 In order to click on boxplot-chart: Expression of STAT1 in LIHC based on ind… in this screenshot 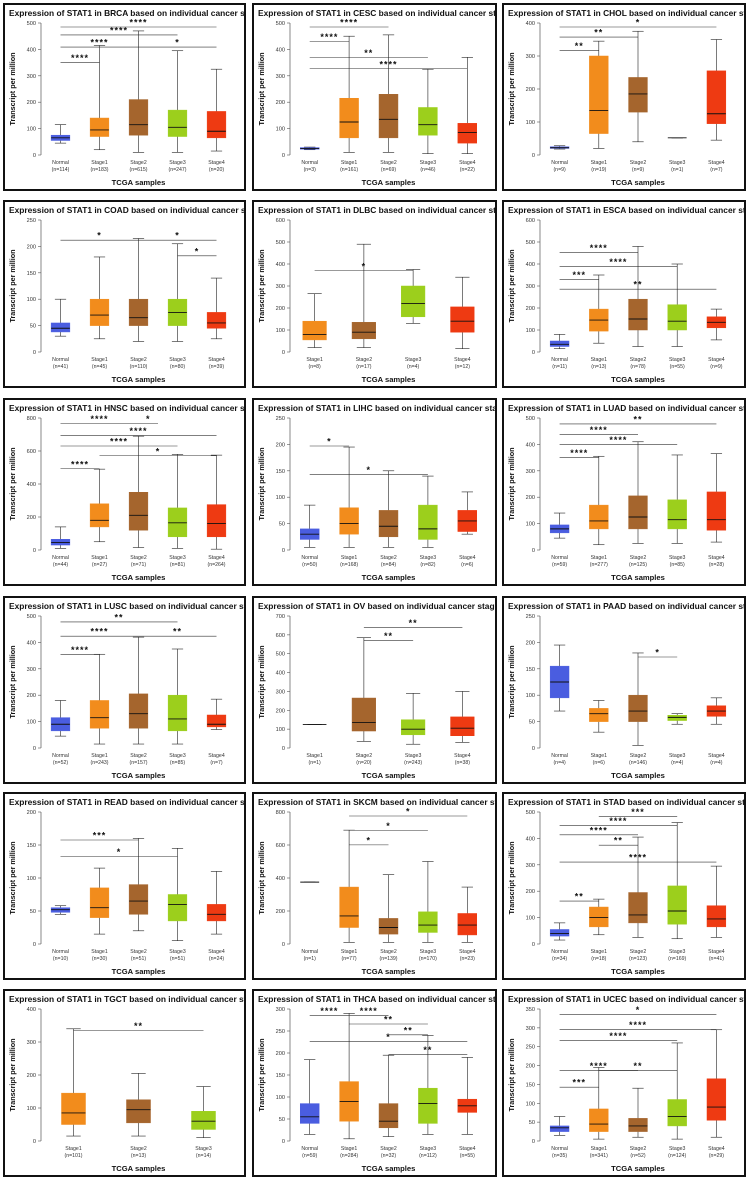, I will do `click(376, 492)`.